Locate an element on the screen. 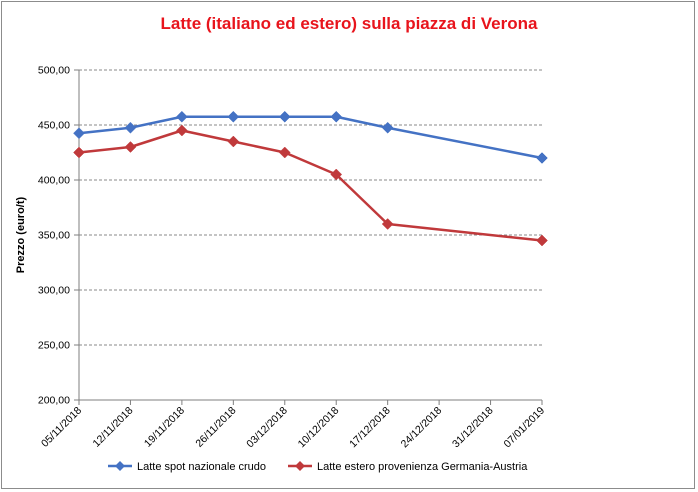  y-tick-label: 300,00 is located at coordinates (54, 291).